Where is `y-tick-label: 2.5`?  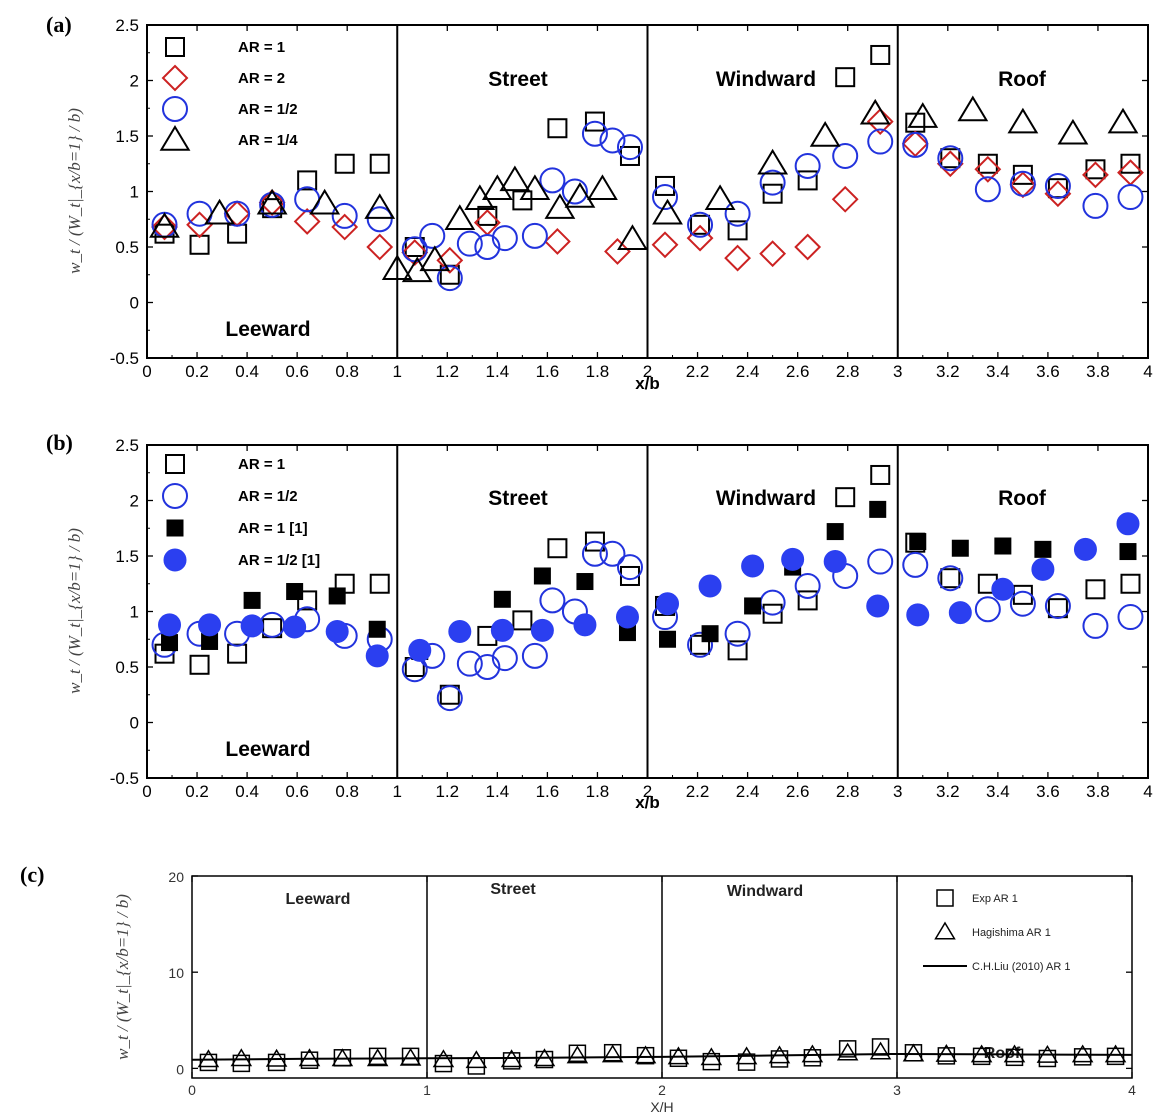 y-tick-label: 2.5 is located at coordinates (127, 445).